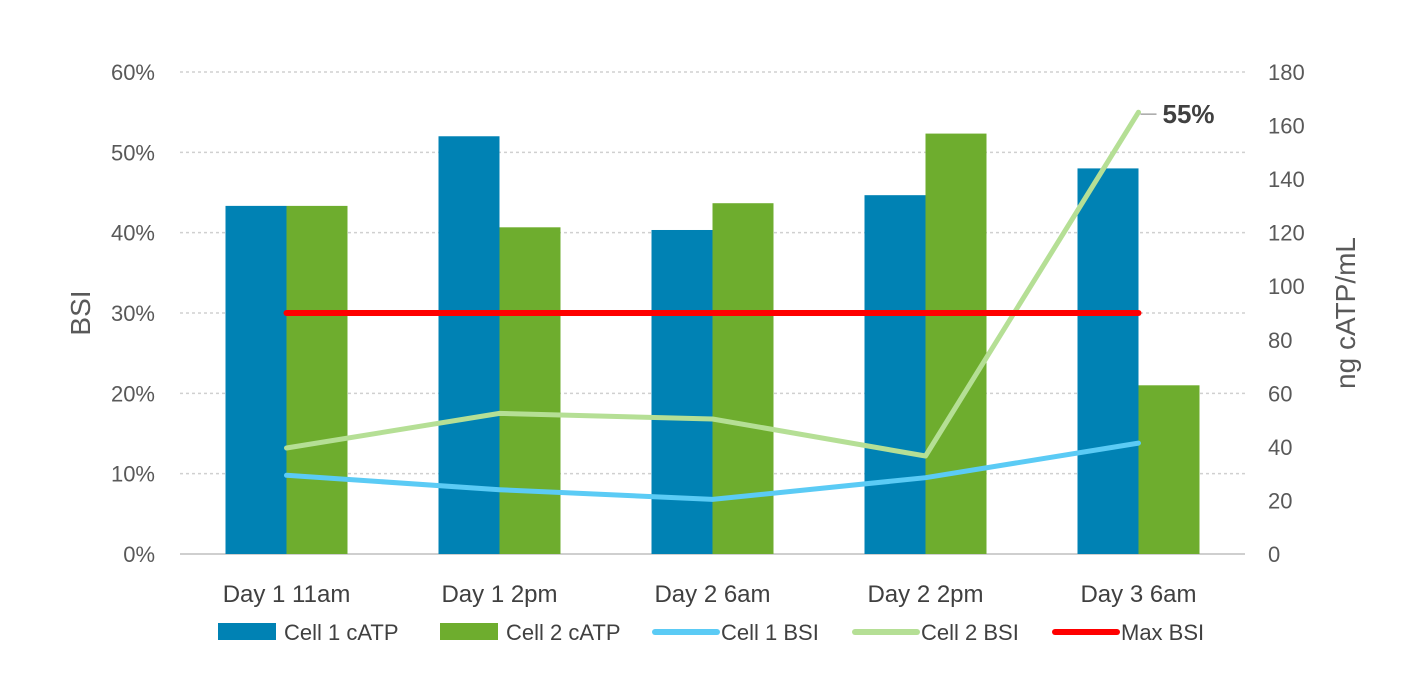 The height and width of the screenshot is (680, 1423). What do you see at coordinates (1286, 72) in the screenshot?
I see `right-tick-label: 180` at bounding box center [1286, 72].